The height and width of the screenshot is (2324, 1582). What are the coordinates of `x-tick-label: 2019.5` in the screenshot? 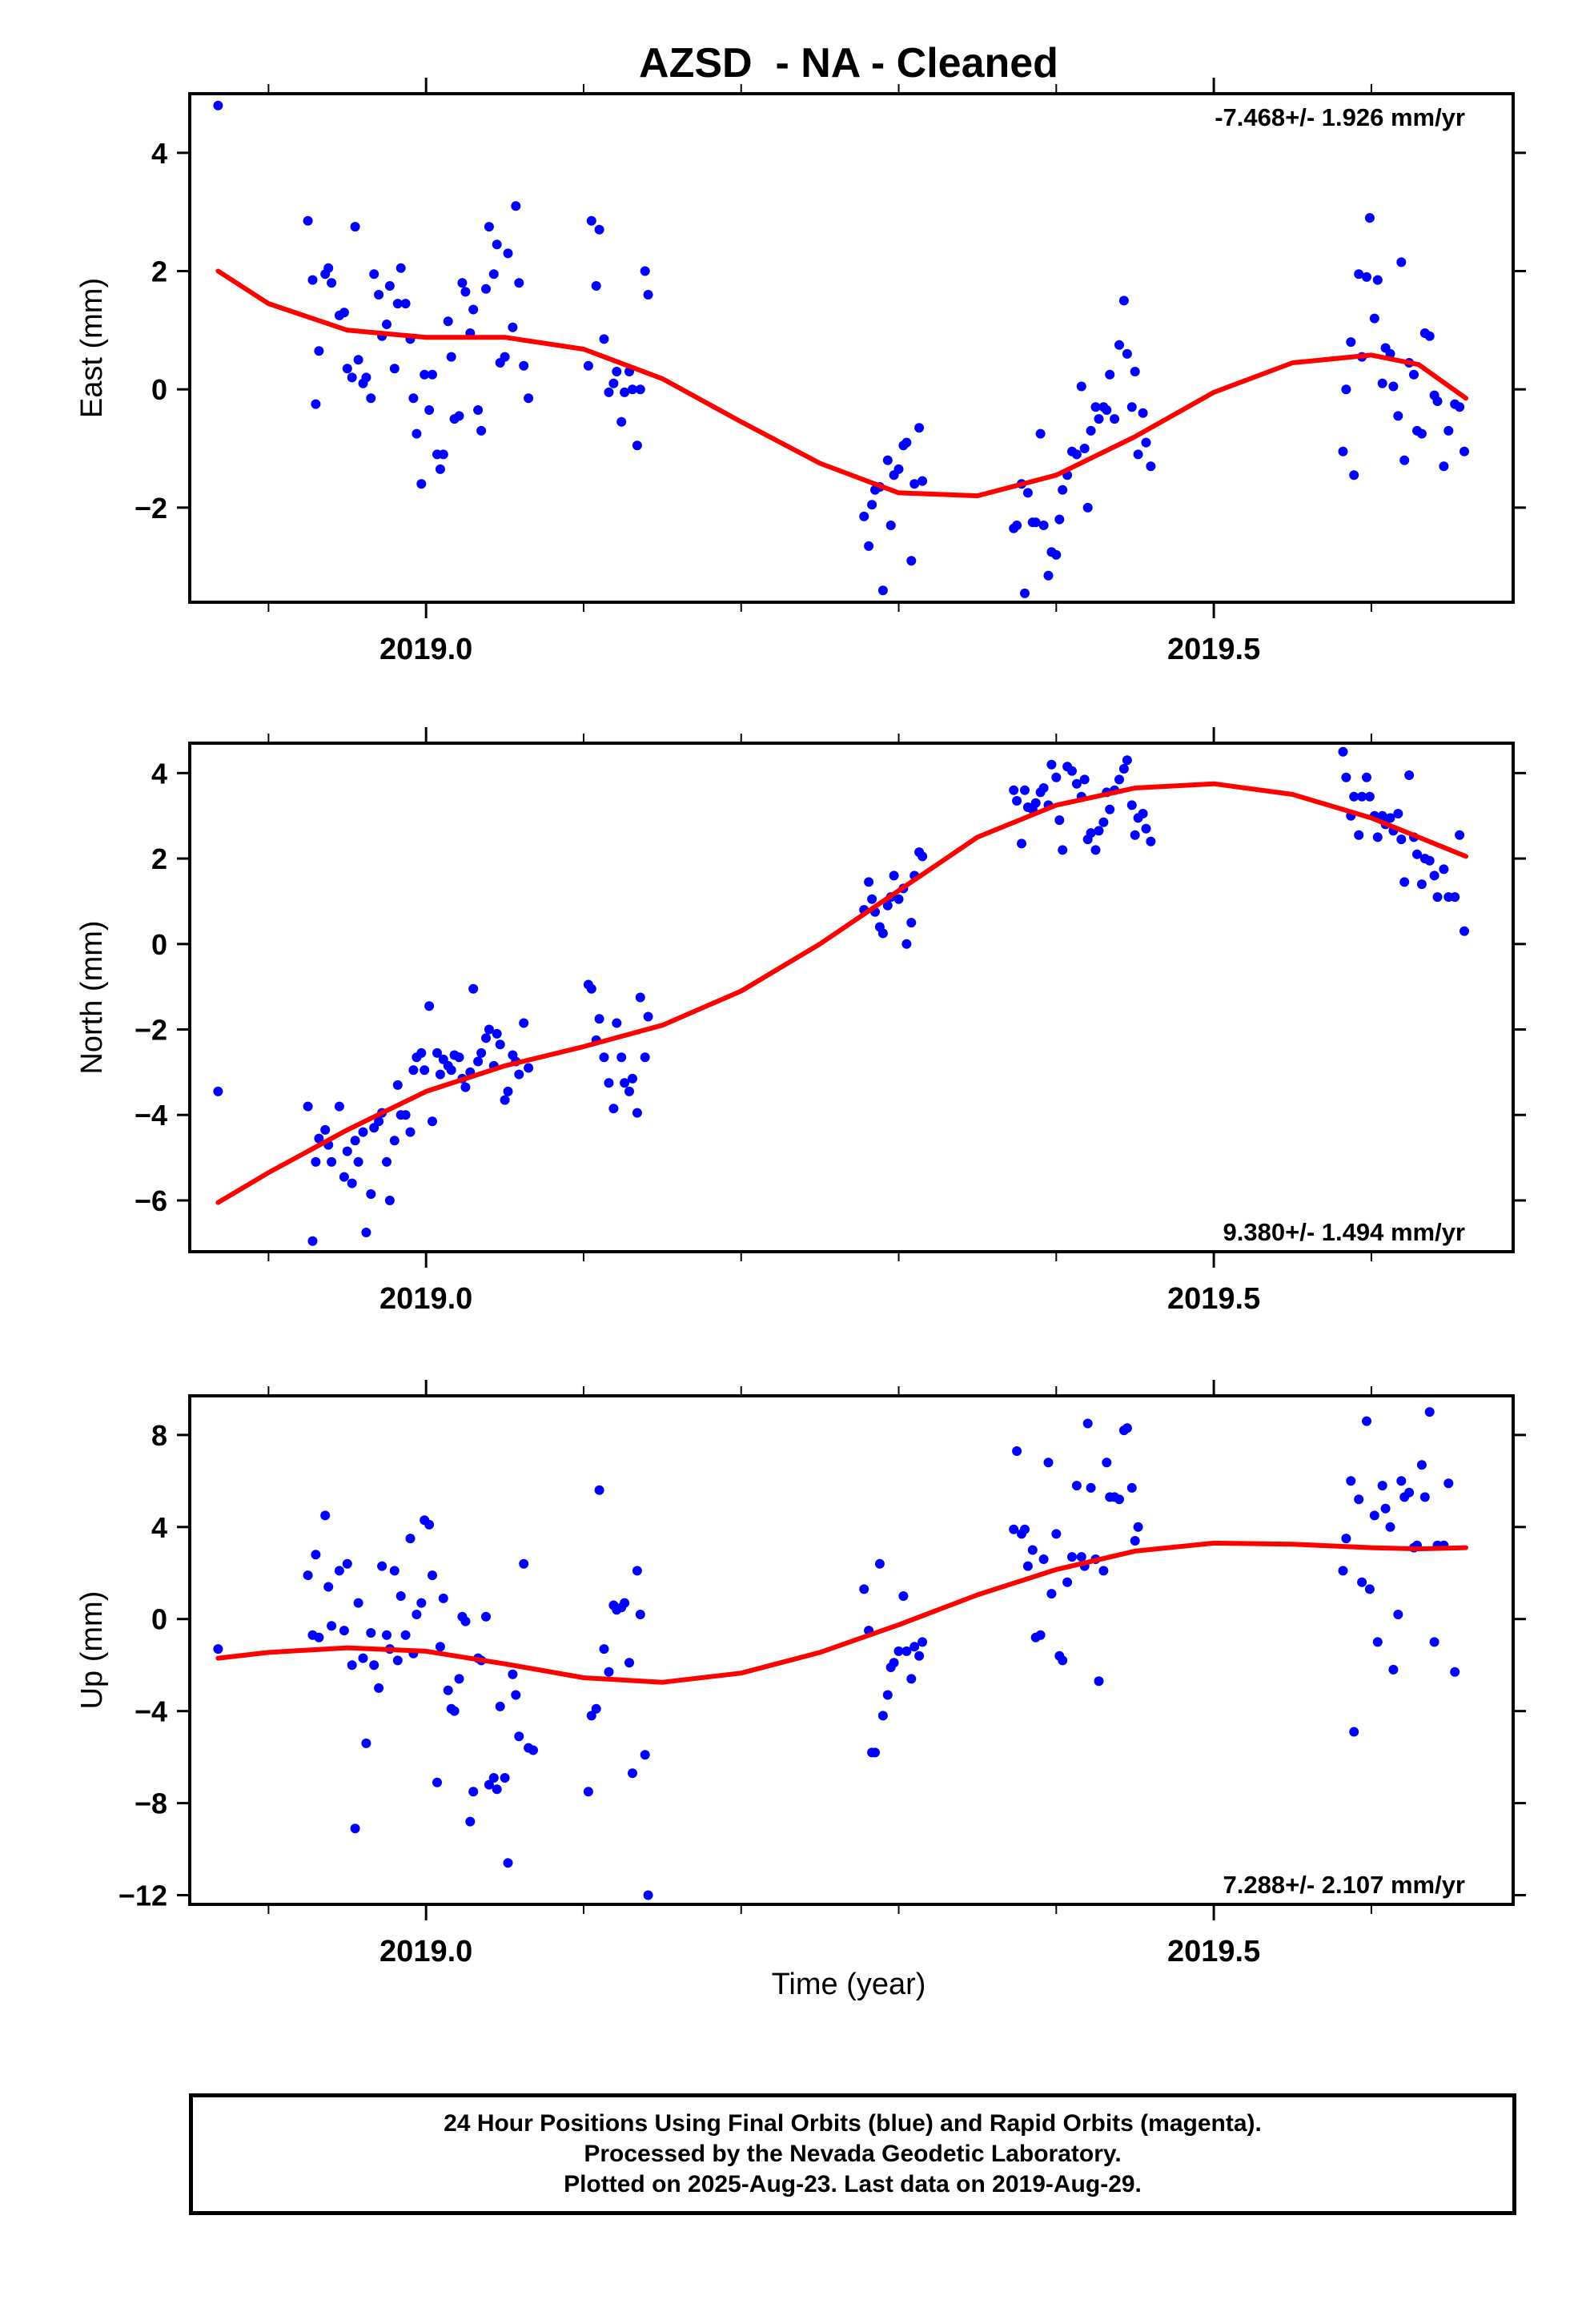 It's located at (1214, 1951).